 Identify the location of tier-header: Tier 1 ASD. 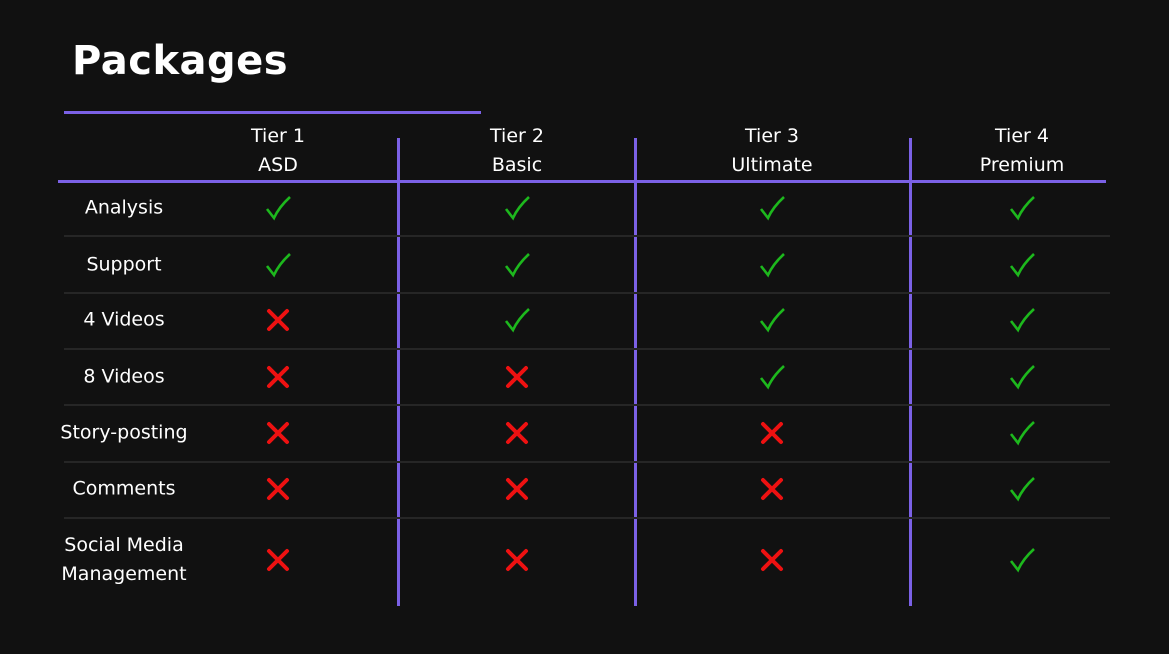
(278, 151).